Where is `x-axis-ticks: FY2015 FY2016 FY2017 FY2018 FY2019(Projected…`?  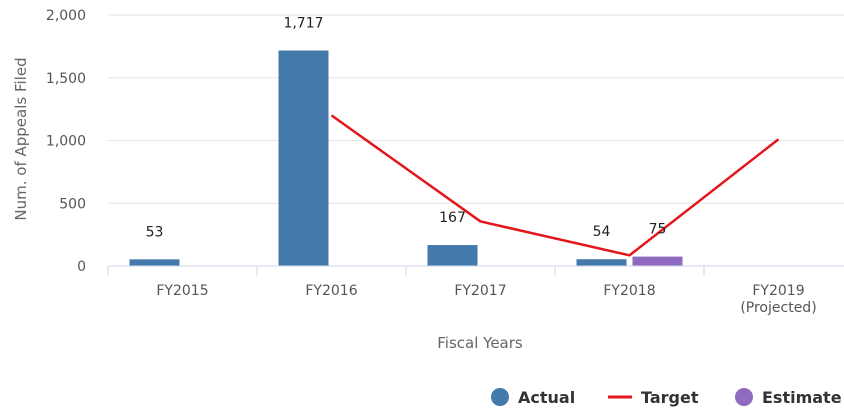
x-axis-ticks: FY2015 FY2016 FY2017 FY2018 FY2019(Projected… is located at coordinates (462, 291).